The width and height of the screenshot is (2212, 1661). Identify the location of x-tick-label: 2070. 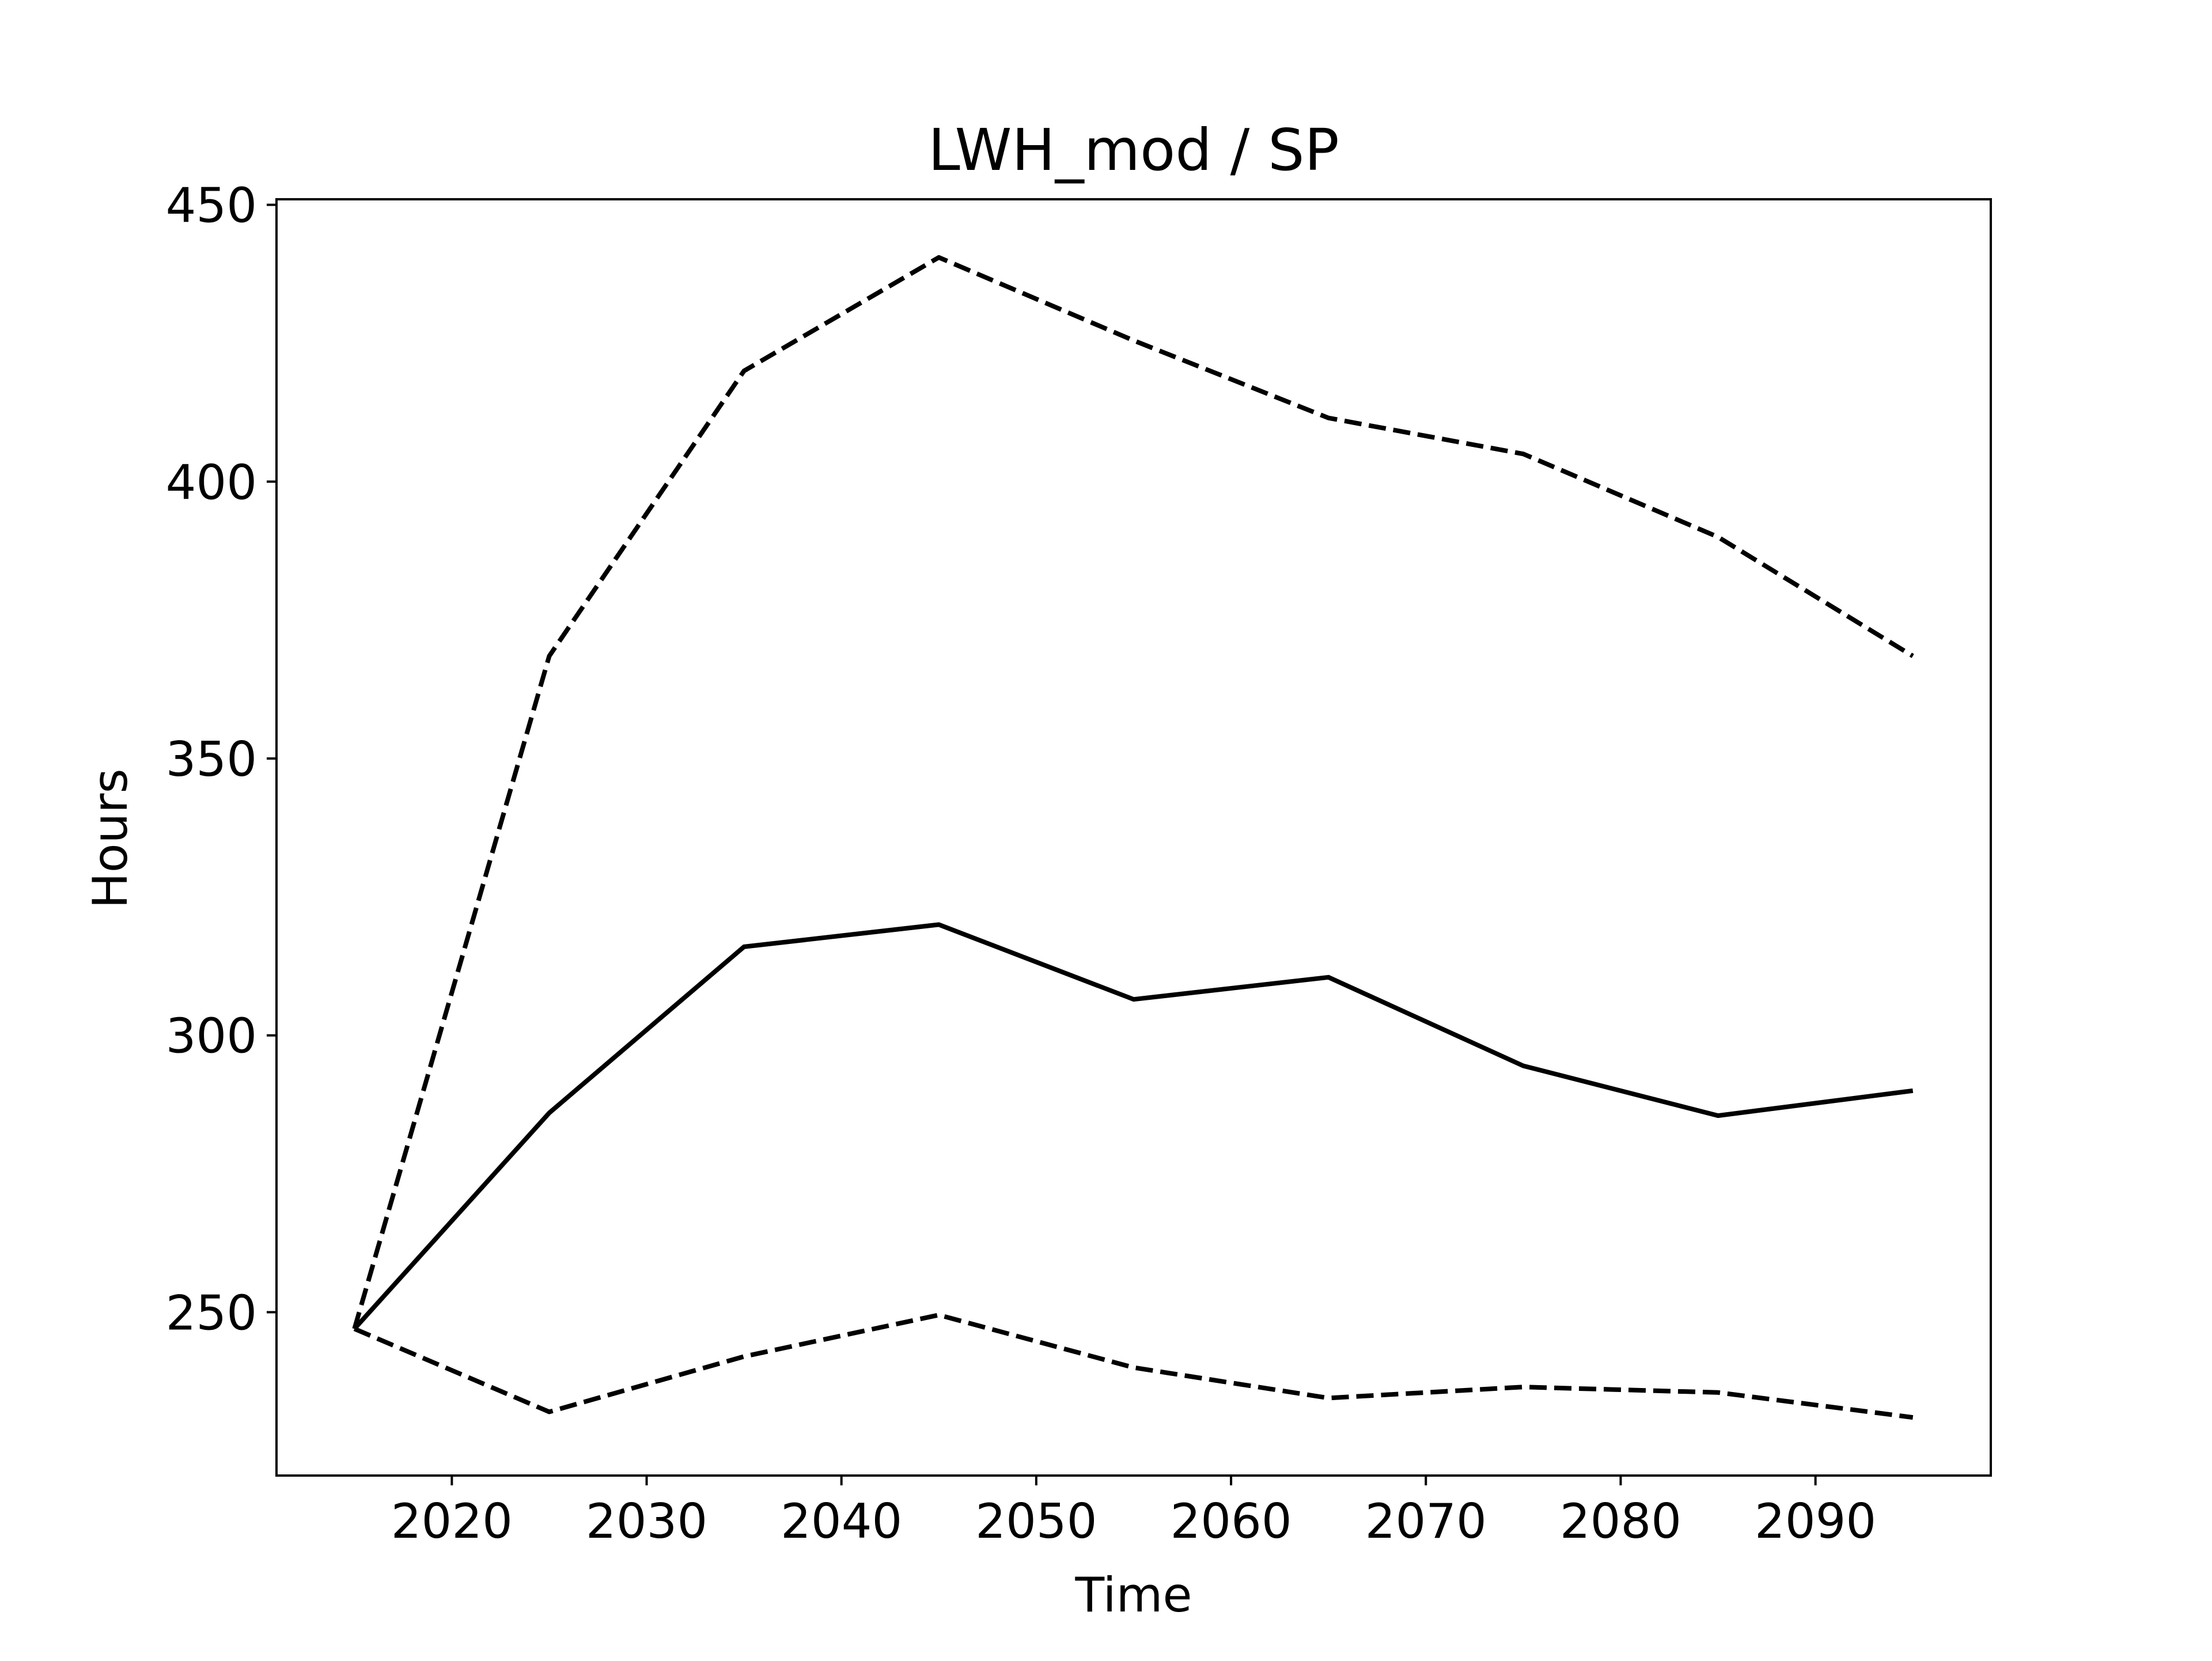
(1426, 1521).